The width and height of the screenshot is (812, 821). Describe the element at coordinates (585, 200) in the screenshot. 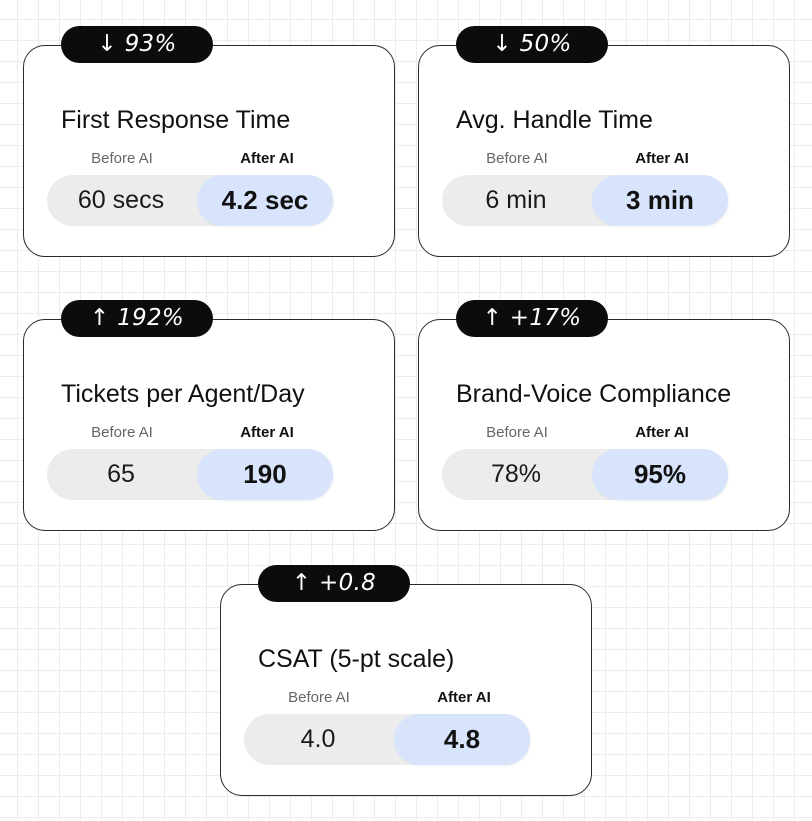

I see `comparison-pill: 6 min 3 min` at that location.